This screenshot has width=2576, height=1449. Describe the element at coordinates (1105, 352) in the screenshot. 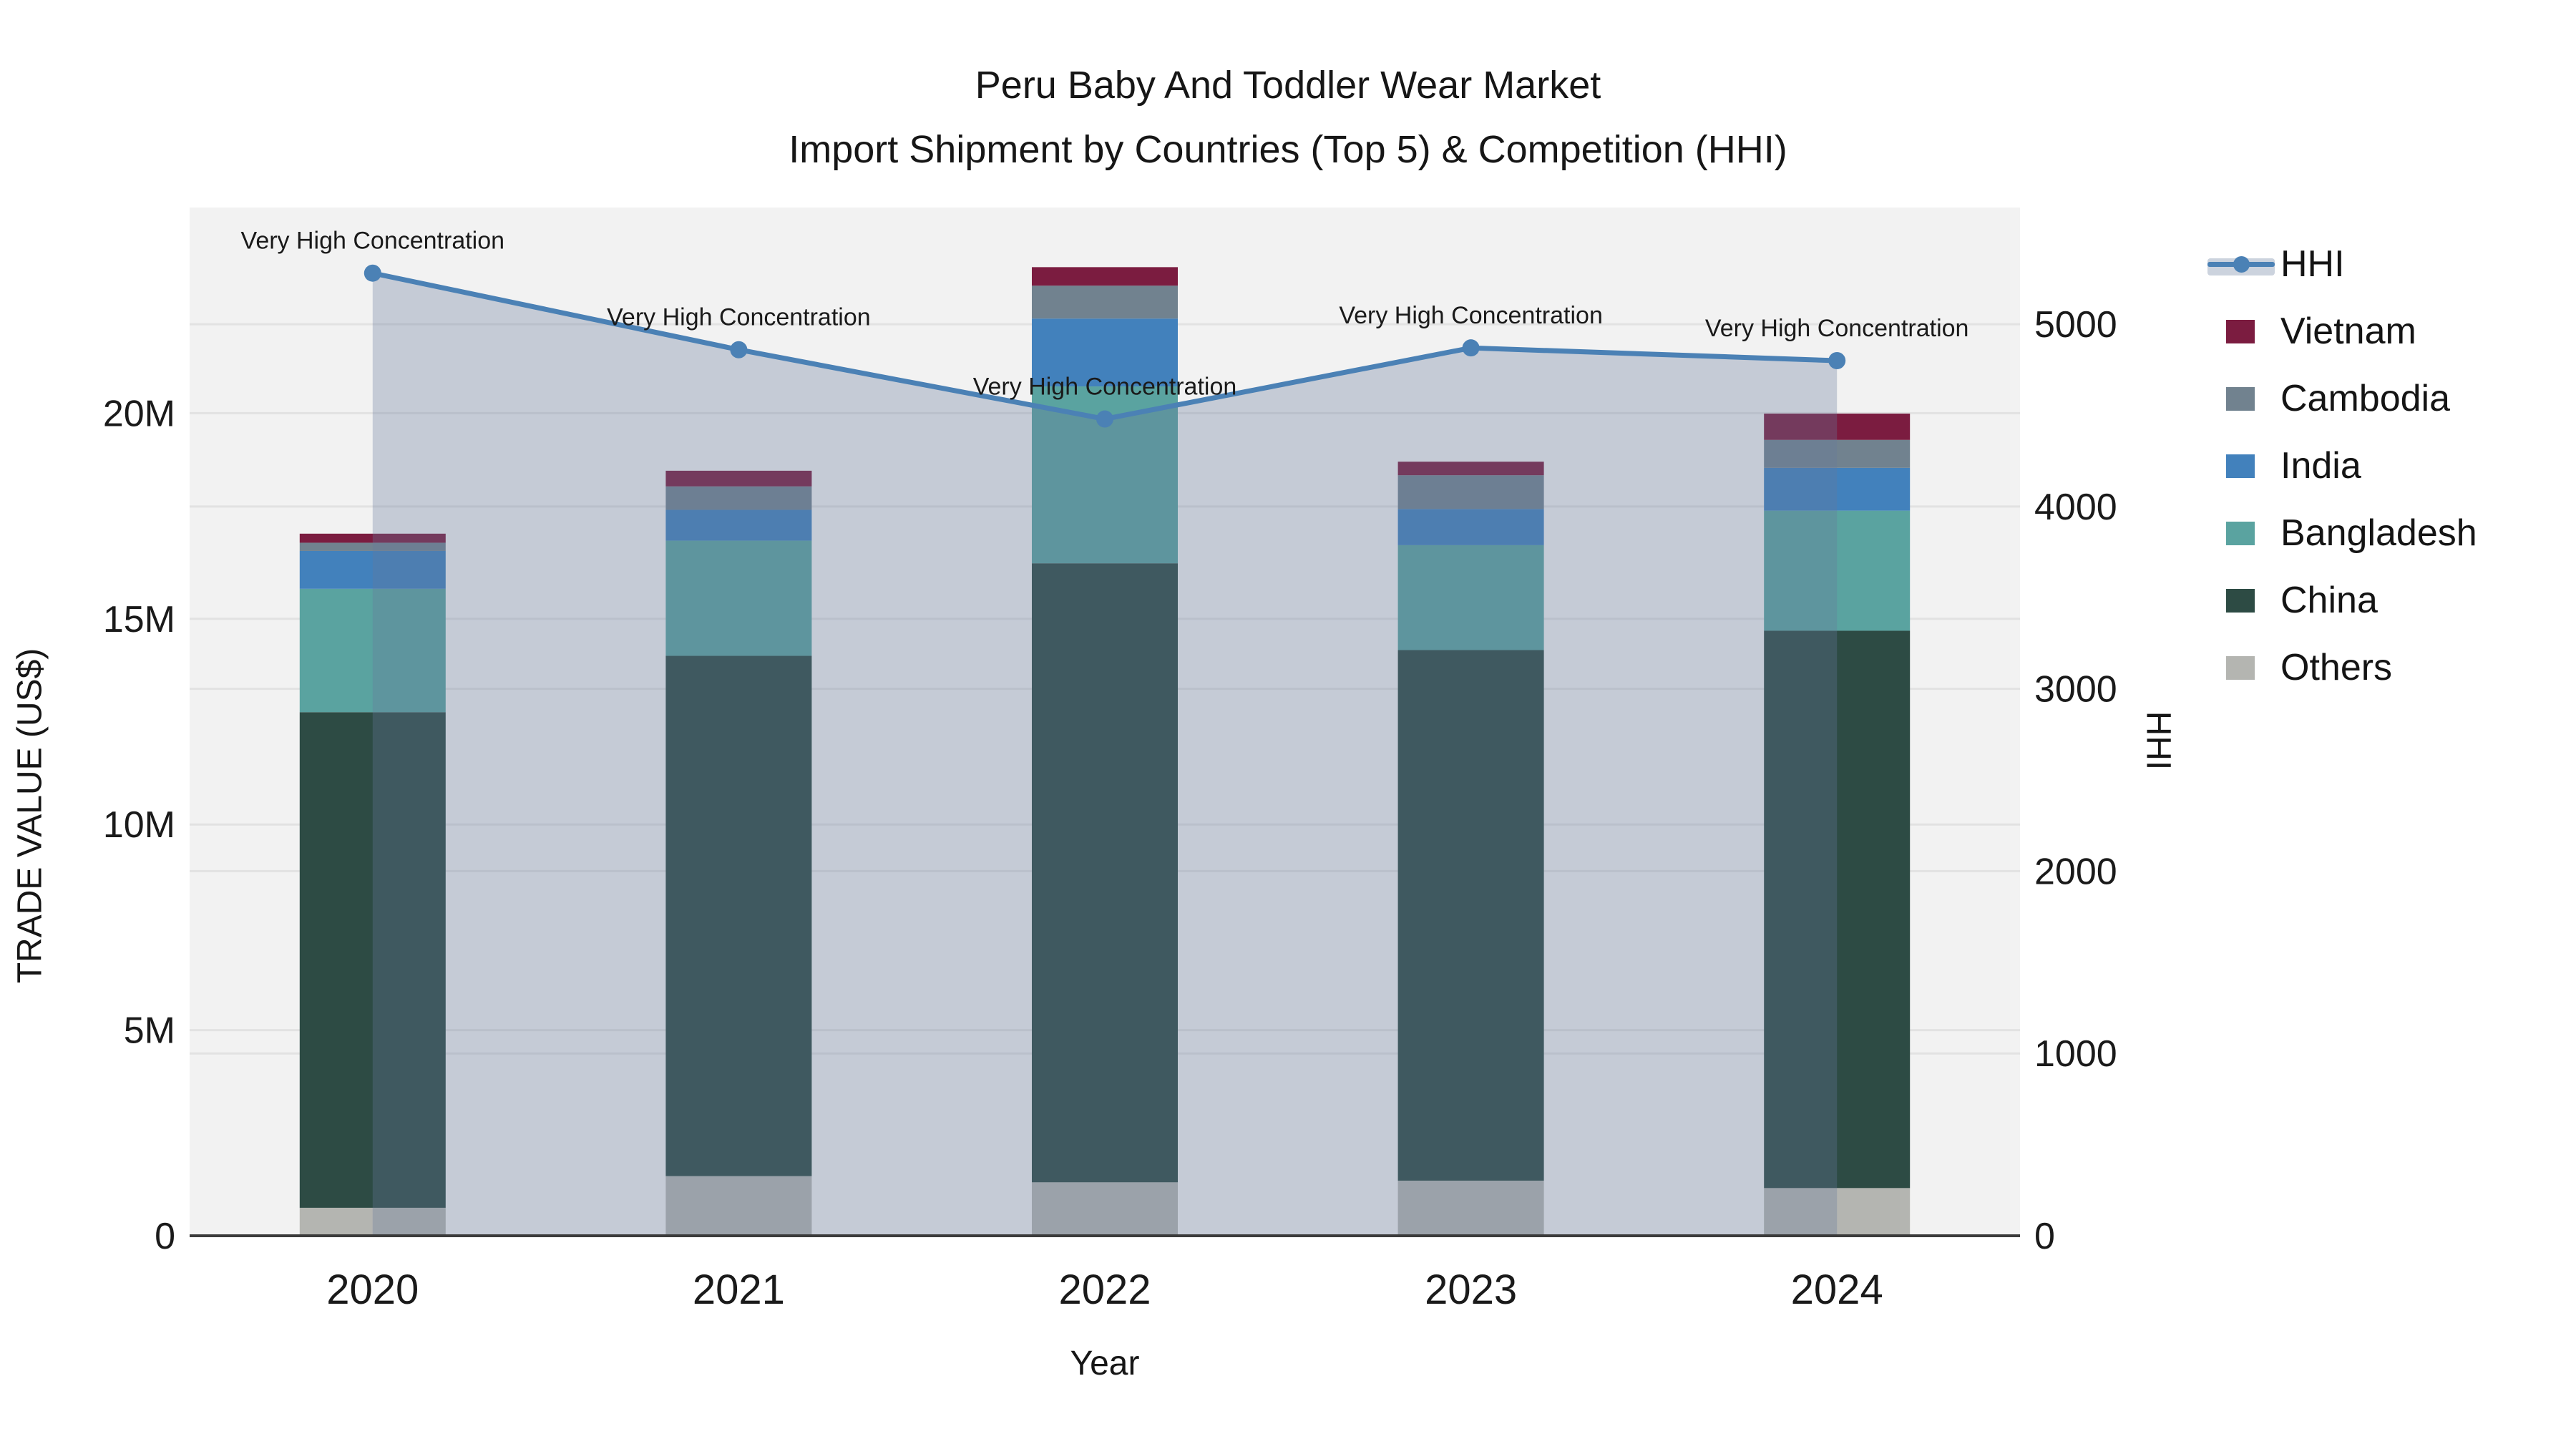

I see `bar-segment-india-2022` at that location.